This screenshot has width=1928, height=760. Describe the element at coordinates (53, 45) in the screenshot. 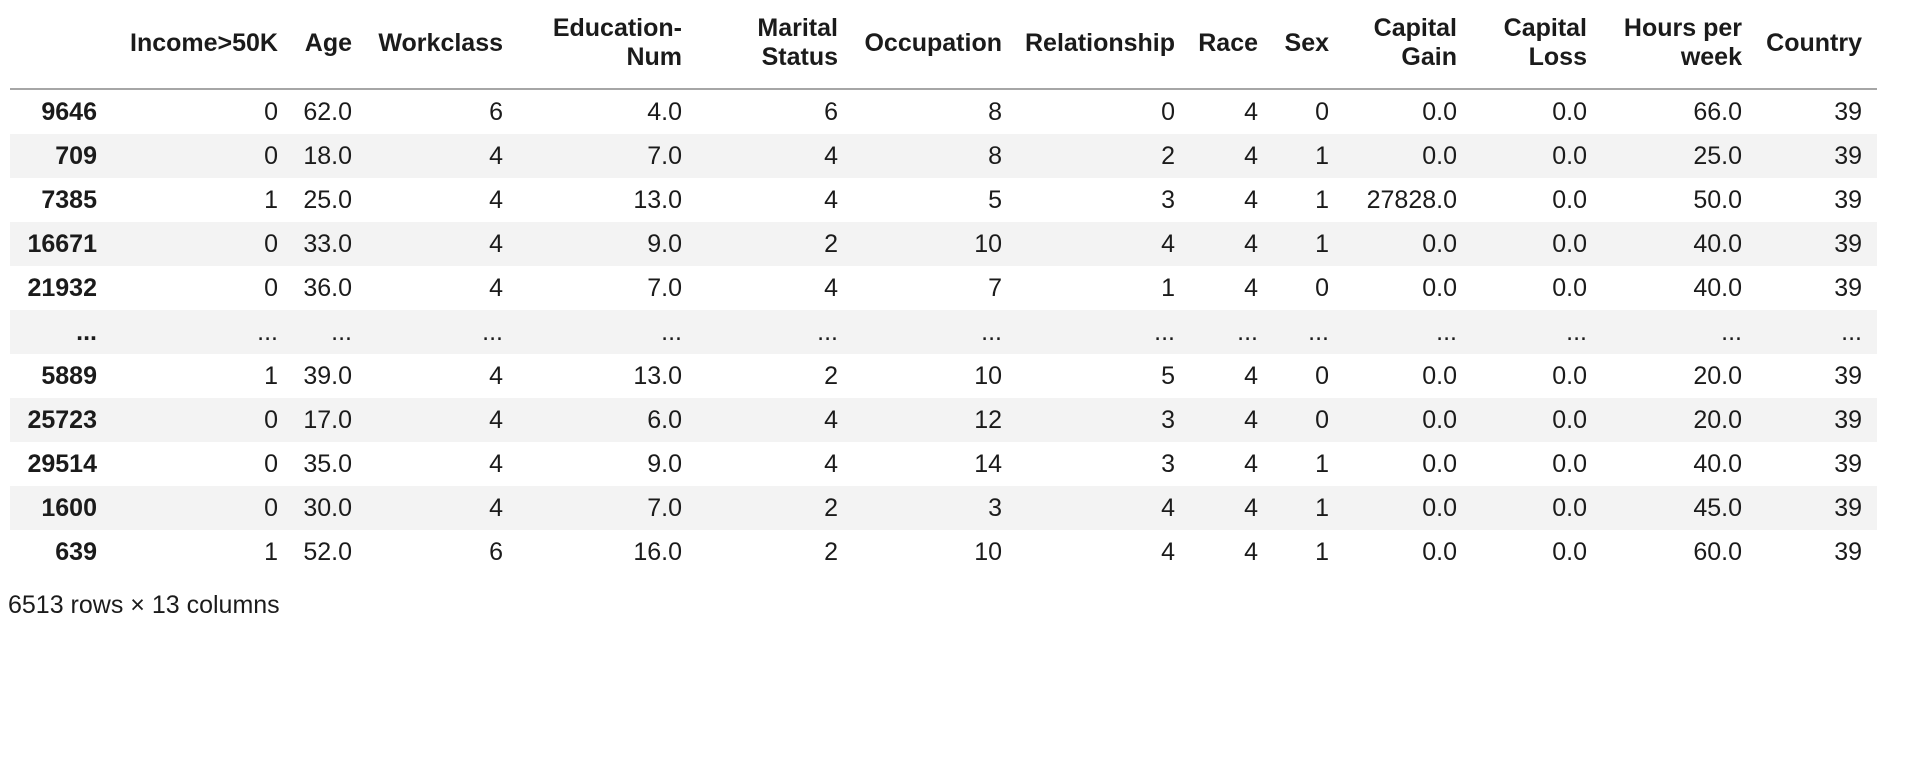

I see `index-column-header` at that location.